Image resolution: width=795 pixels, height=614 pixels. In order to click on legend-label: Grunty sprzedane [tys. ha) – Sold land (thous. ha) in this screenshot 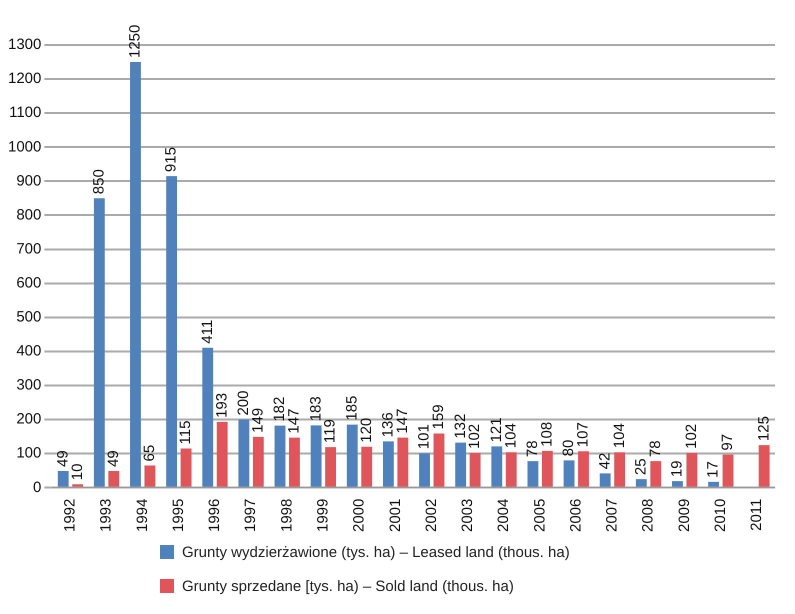, I will do `click(348, 586)`.